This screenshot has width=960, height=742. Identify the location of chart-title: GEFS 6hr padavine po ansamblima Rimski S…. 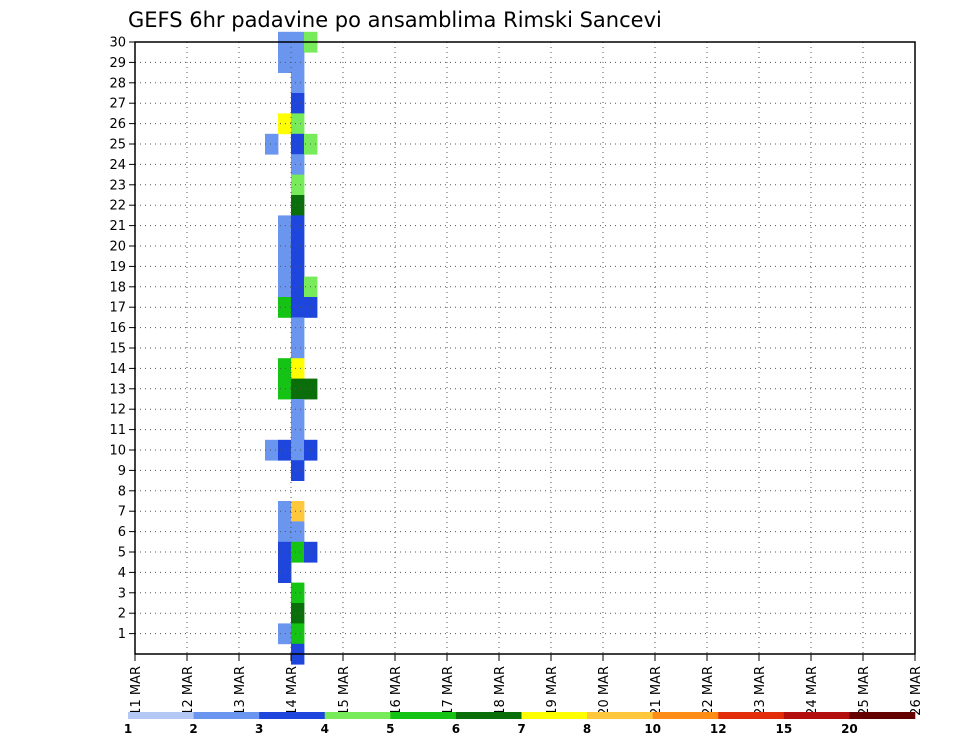
(395, 20).